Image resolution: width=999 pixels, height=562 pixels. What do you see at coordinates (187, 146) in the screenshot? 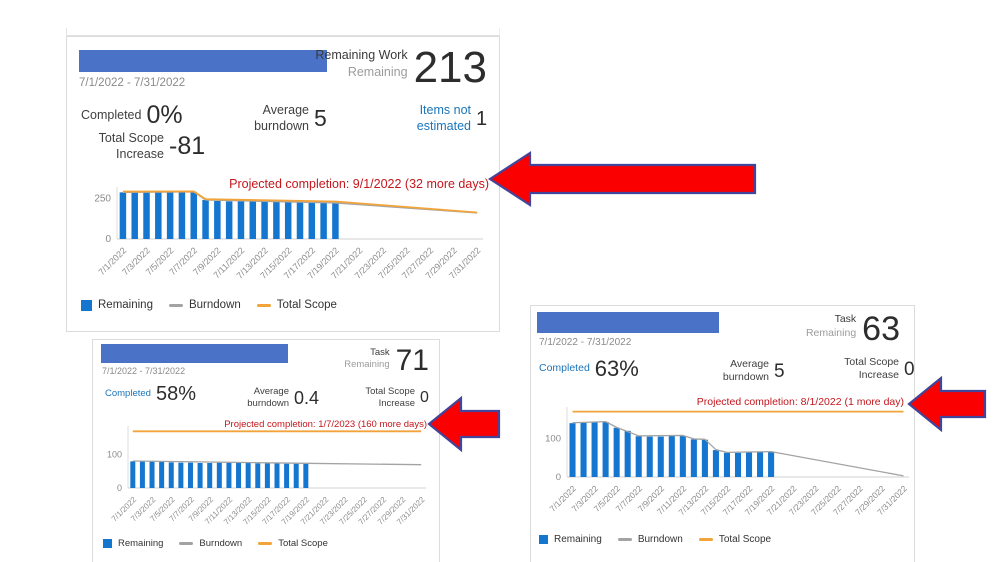
I see `stat-value: -81` at bounding box center [187, 146].